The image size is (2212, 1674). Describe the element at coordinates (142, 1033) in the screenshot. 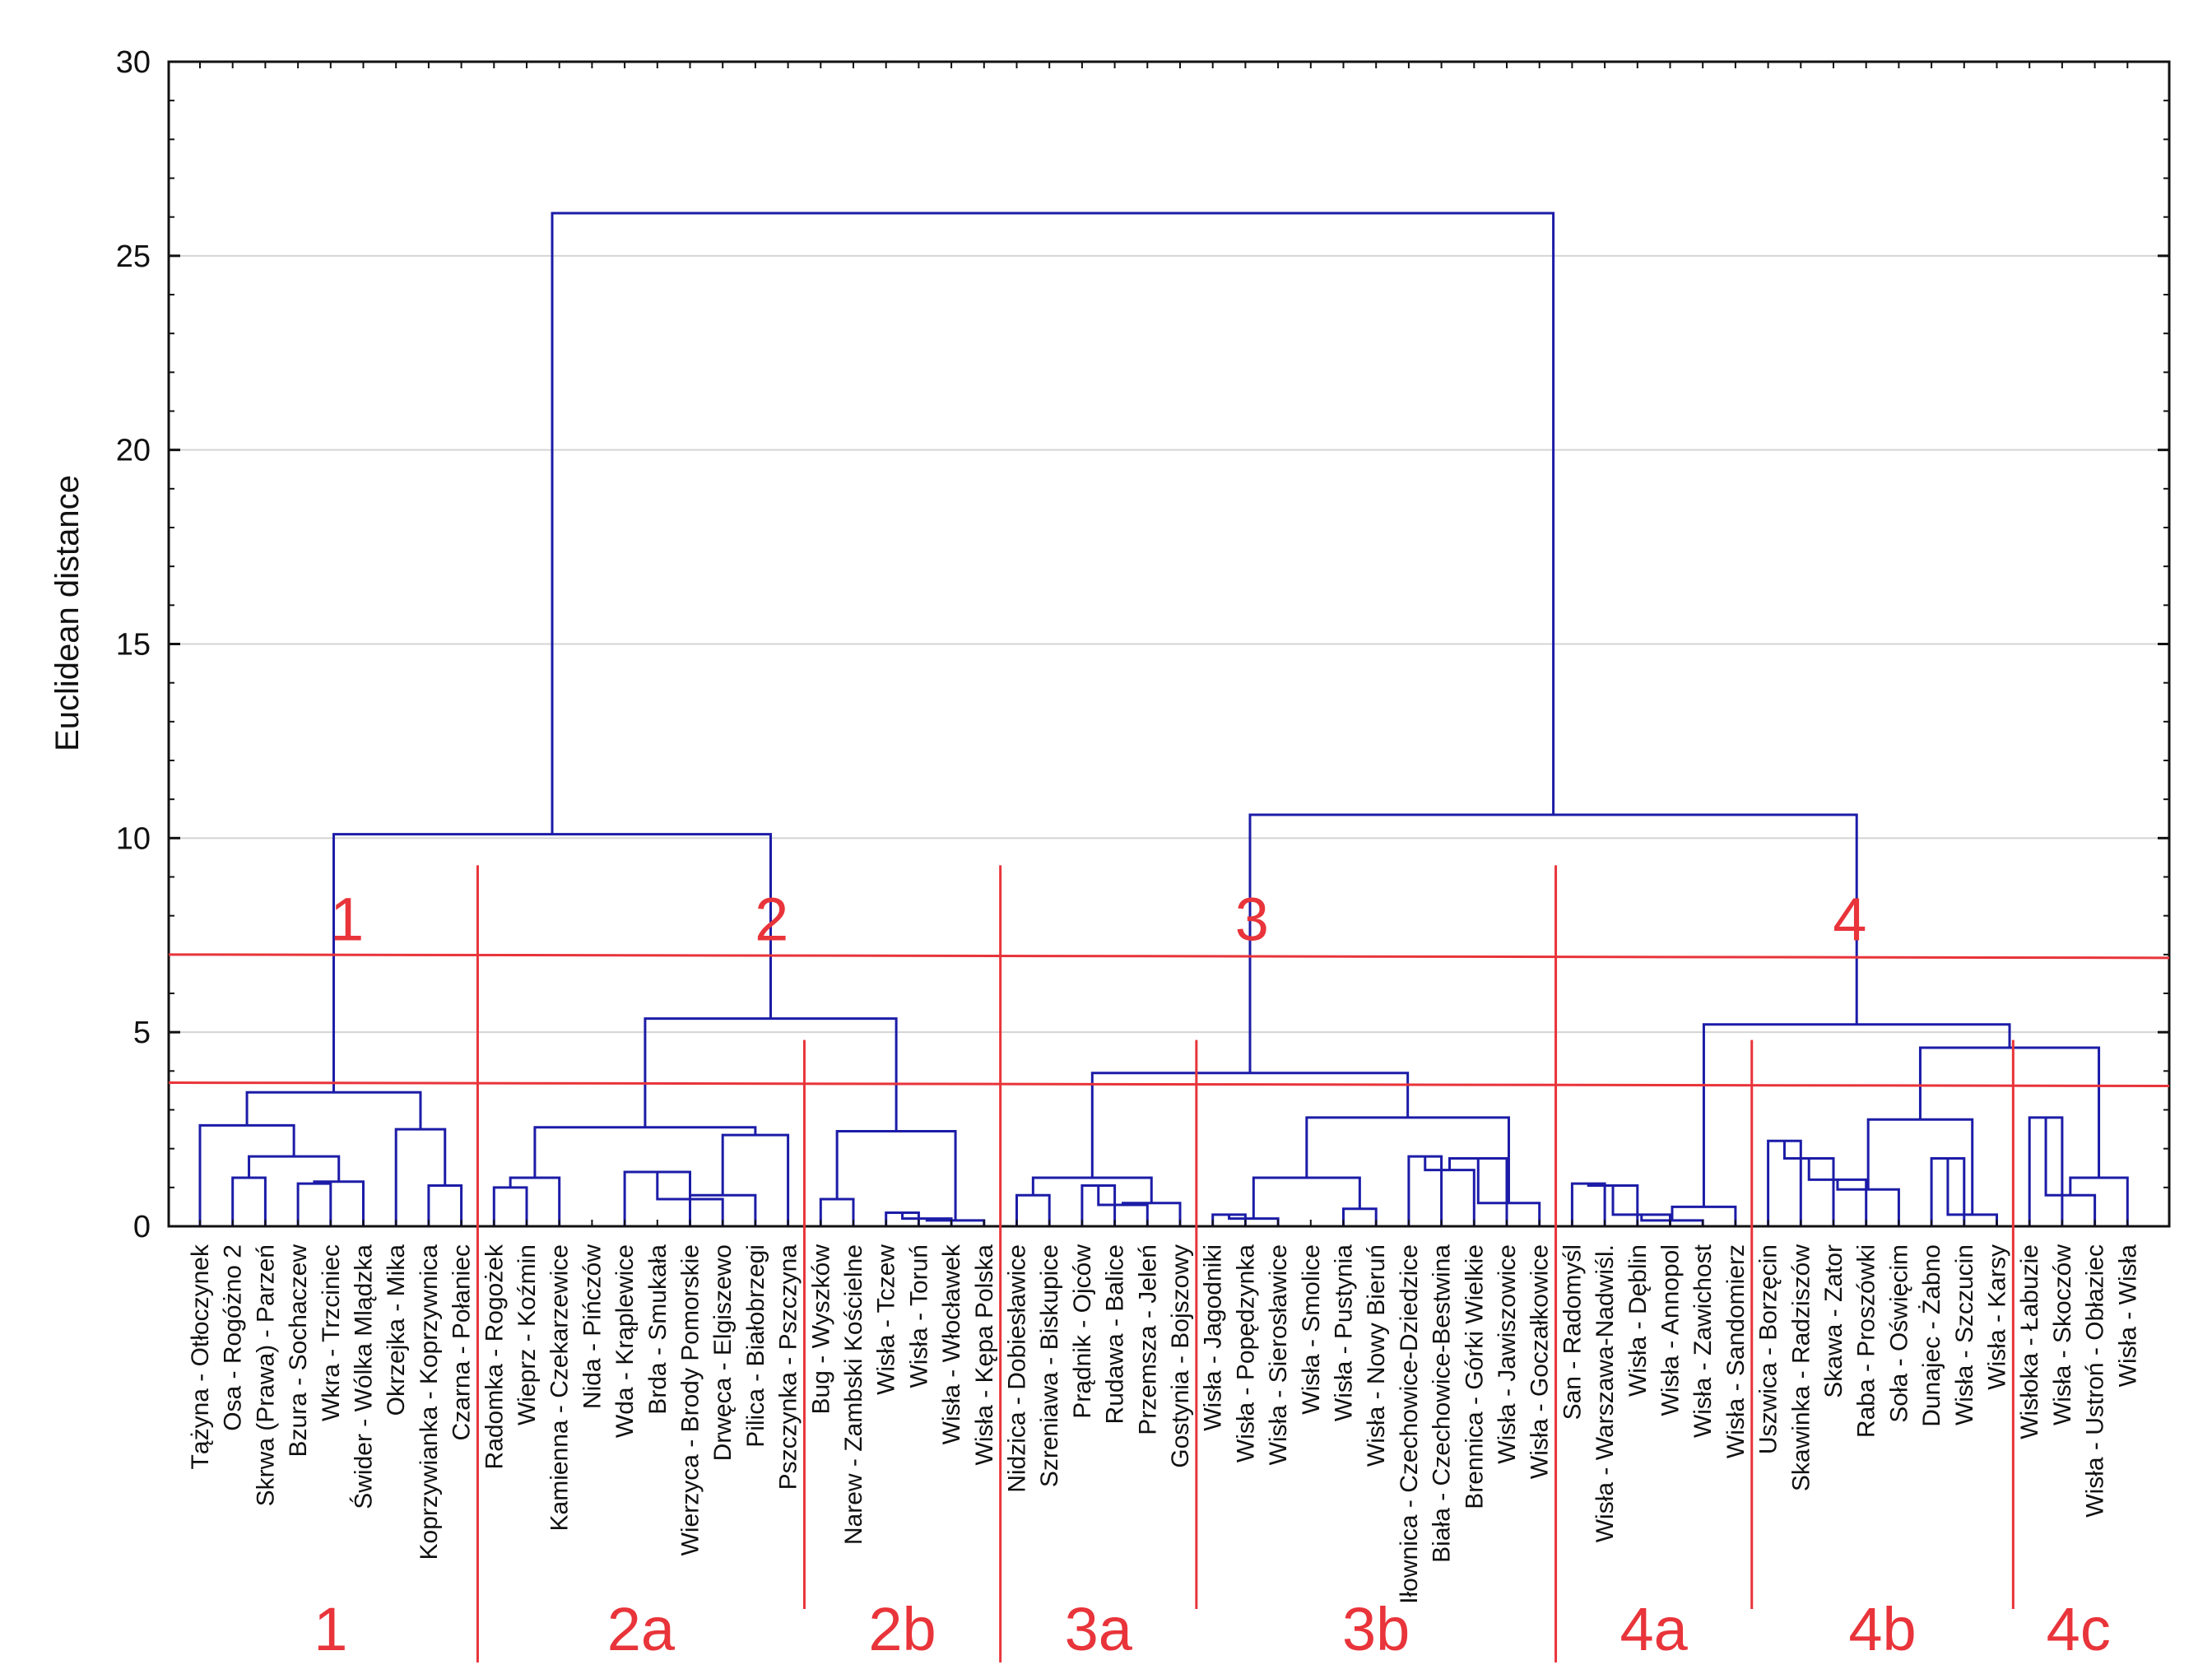

I see `y-tick-label: 5` at that location.